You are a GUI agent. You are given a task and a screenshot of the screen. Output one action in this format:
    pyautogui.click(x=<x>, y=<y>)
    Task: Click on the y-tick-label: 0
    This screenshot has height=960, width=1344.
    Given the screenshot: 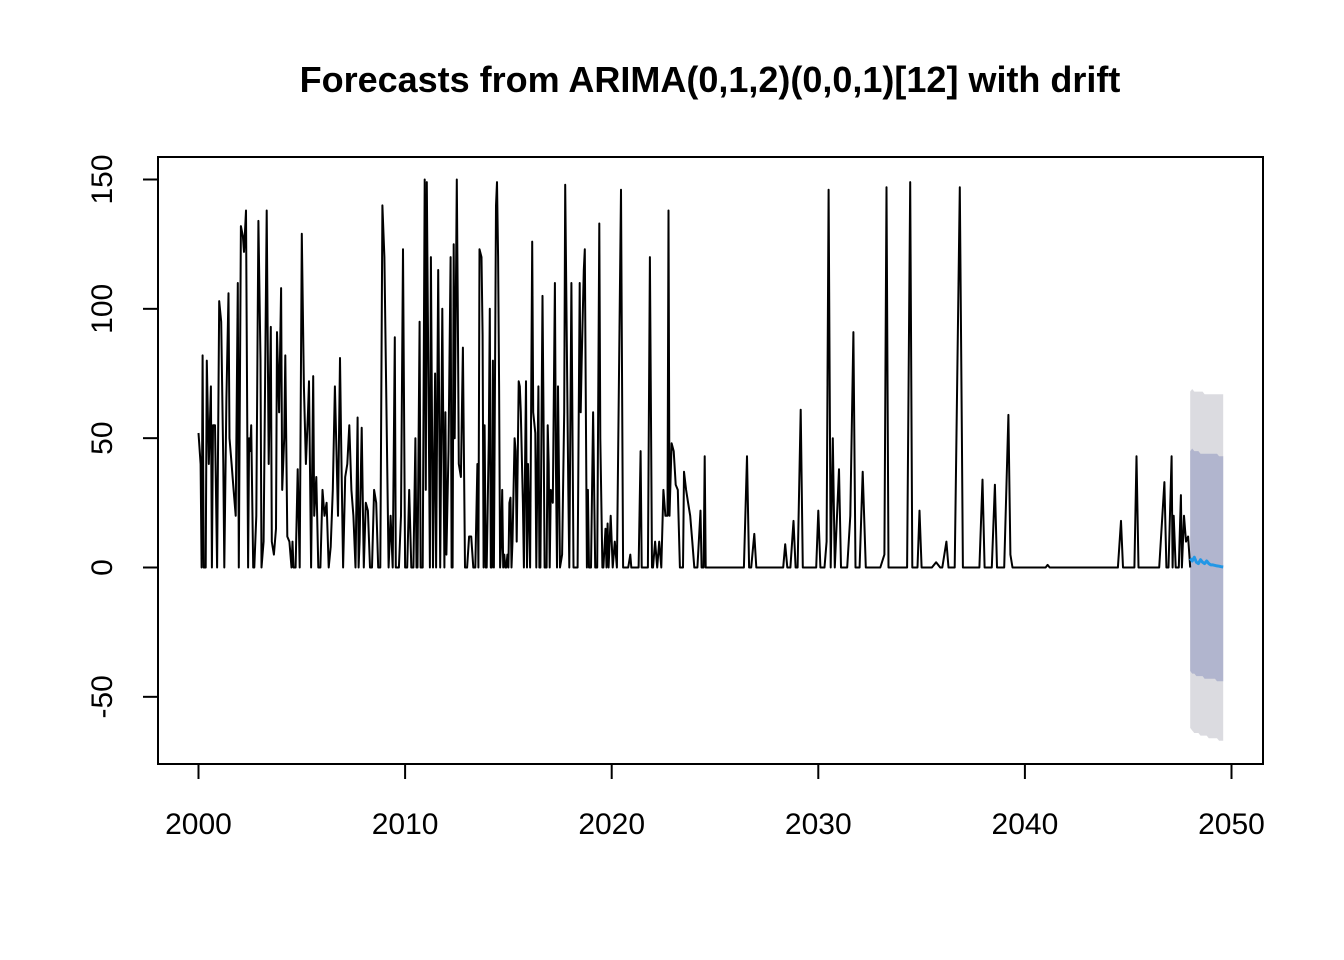 What is the action you would take?
    pyautogui.click(x=102, y=567)
    